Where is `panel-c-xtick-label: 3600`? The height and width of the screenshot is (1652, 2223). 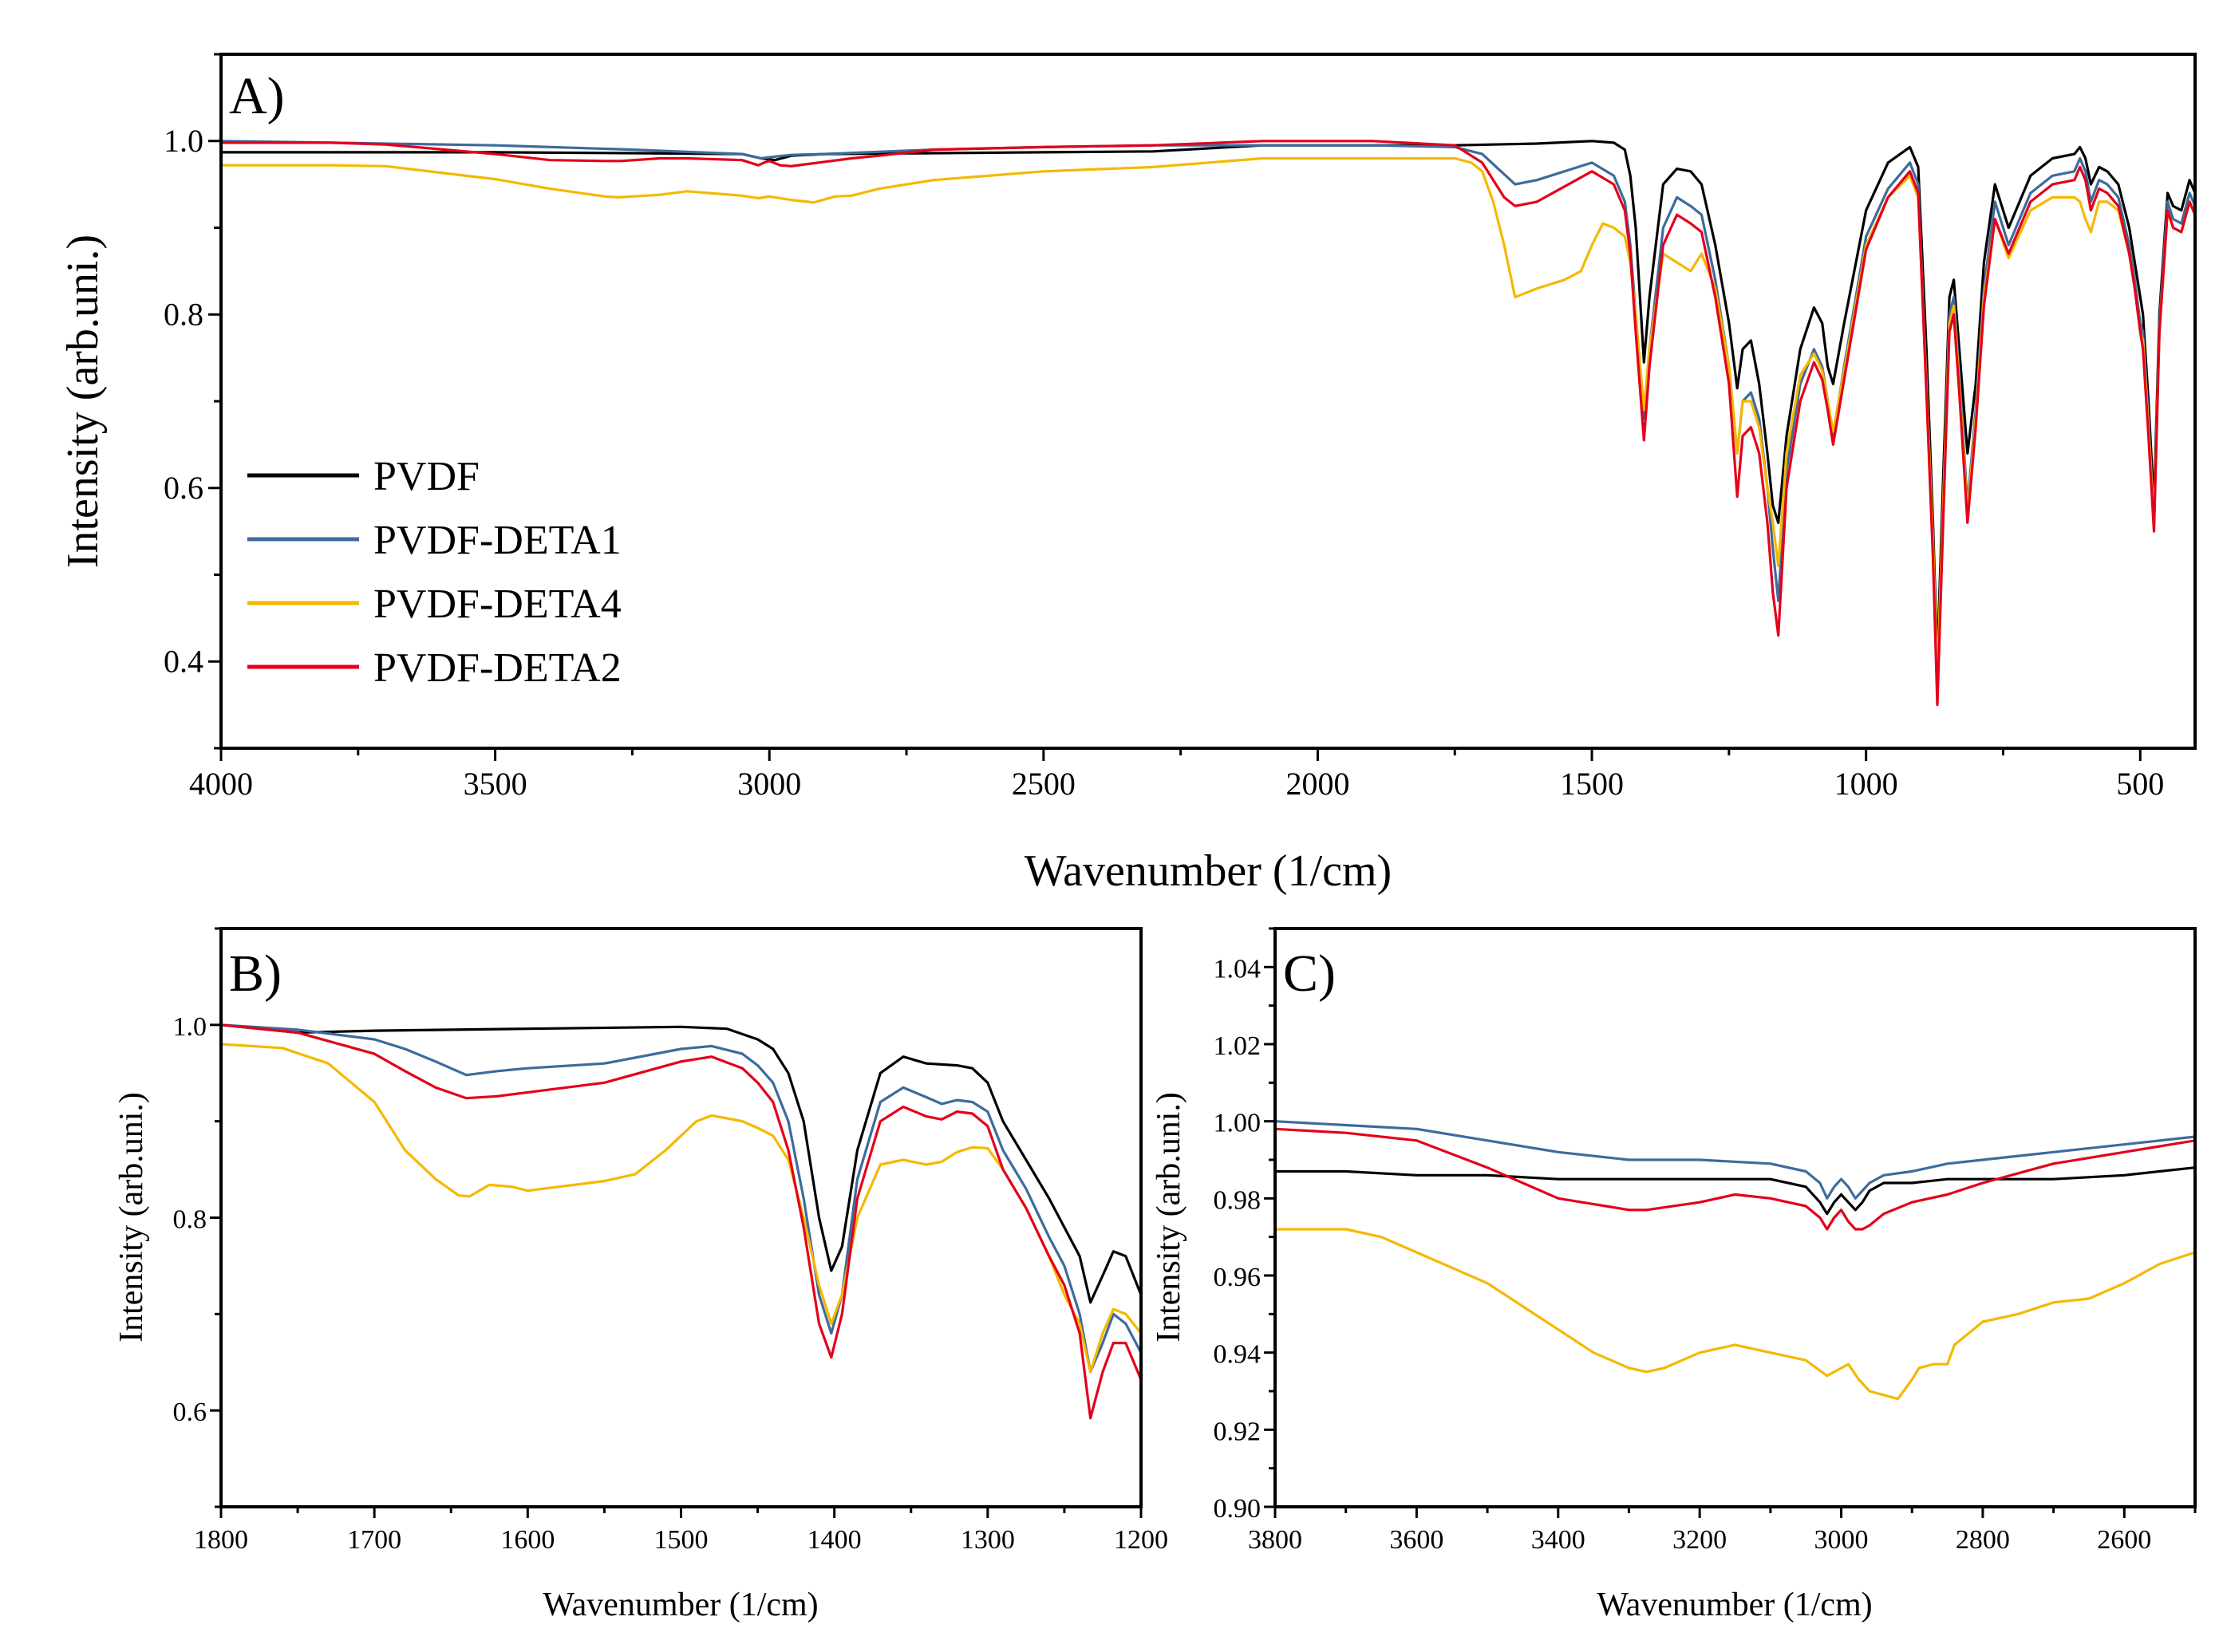 panel-c-xtick-label: 3600 is located at coordinates (1416, 1540).